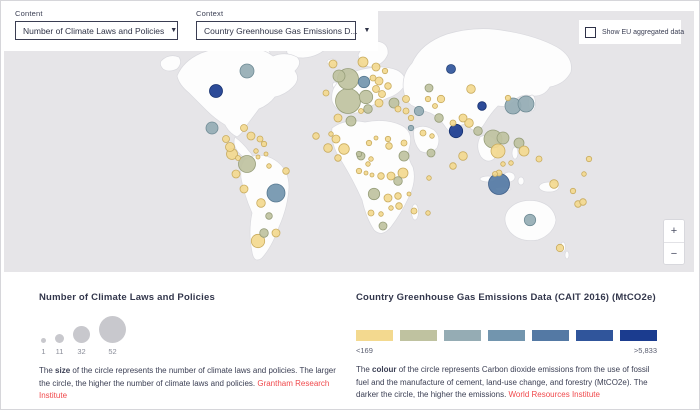 This screenshot has width=700, height=410. I want to click on zoom-out-button: −, so click(674, 253).